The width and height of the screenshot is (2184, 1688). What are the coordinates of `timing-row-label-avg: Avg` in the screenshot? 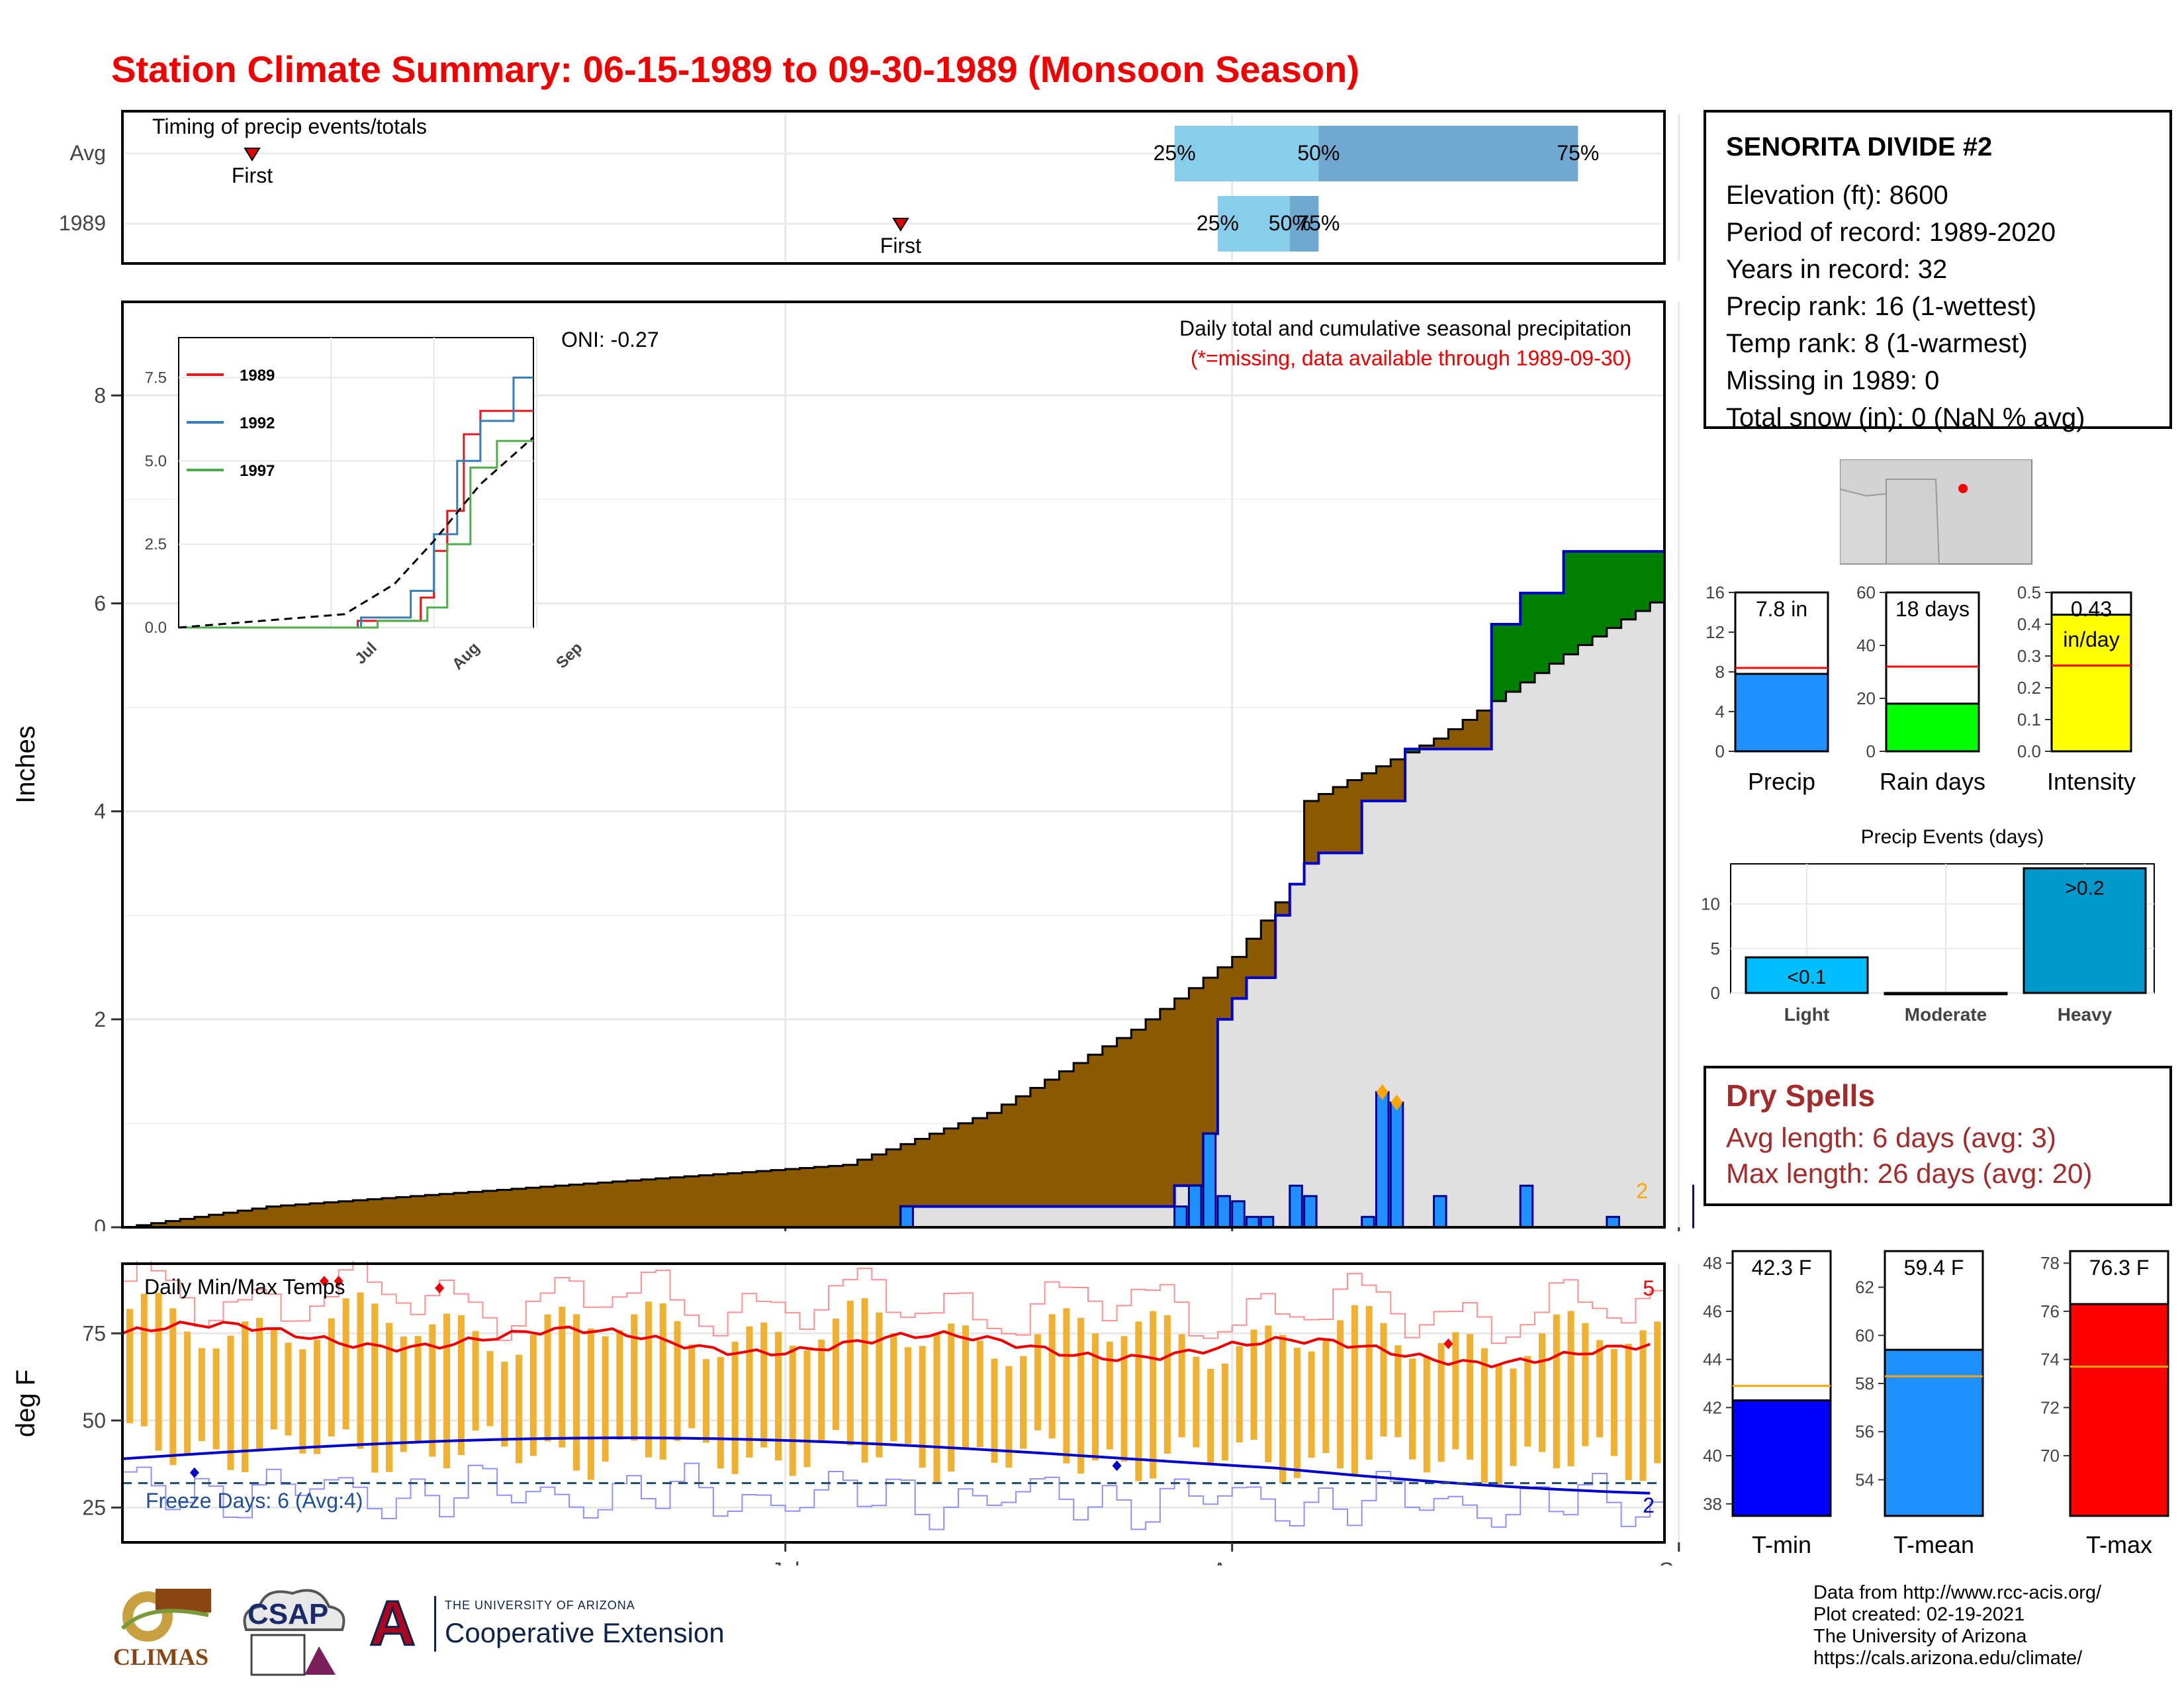 It's located at (87, 153).